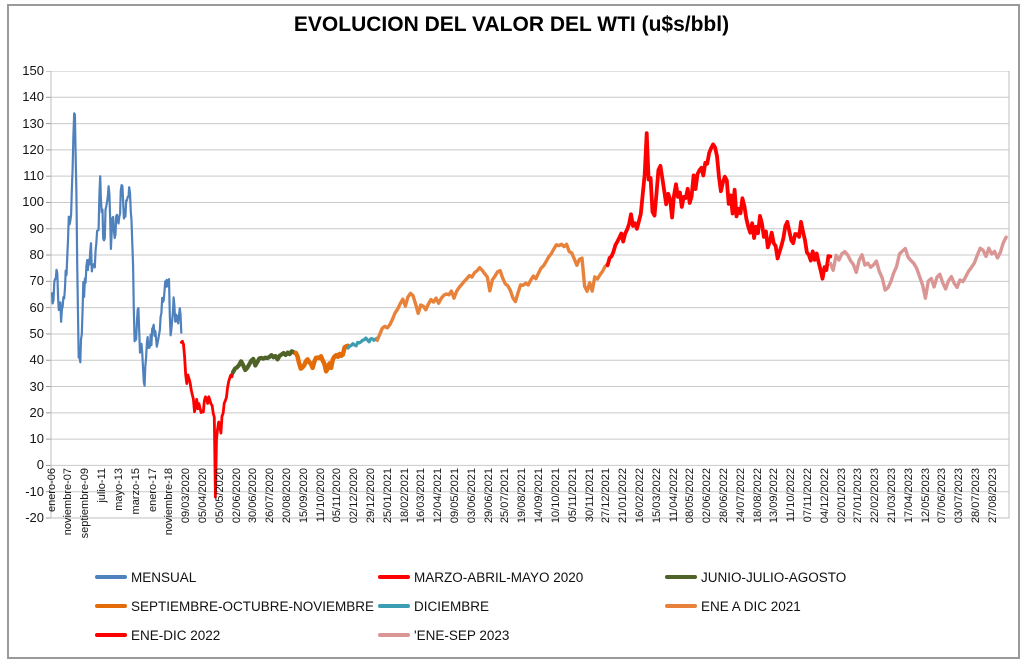 This screenshot has width=1023, height=661. Describe the element at coordinates (505, 496) in the screenshot. I see `x-axis-label: 25/07/2021` at that location.